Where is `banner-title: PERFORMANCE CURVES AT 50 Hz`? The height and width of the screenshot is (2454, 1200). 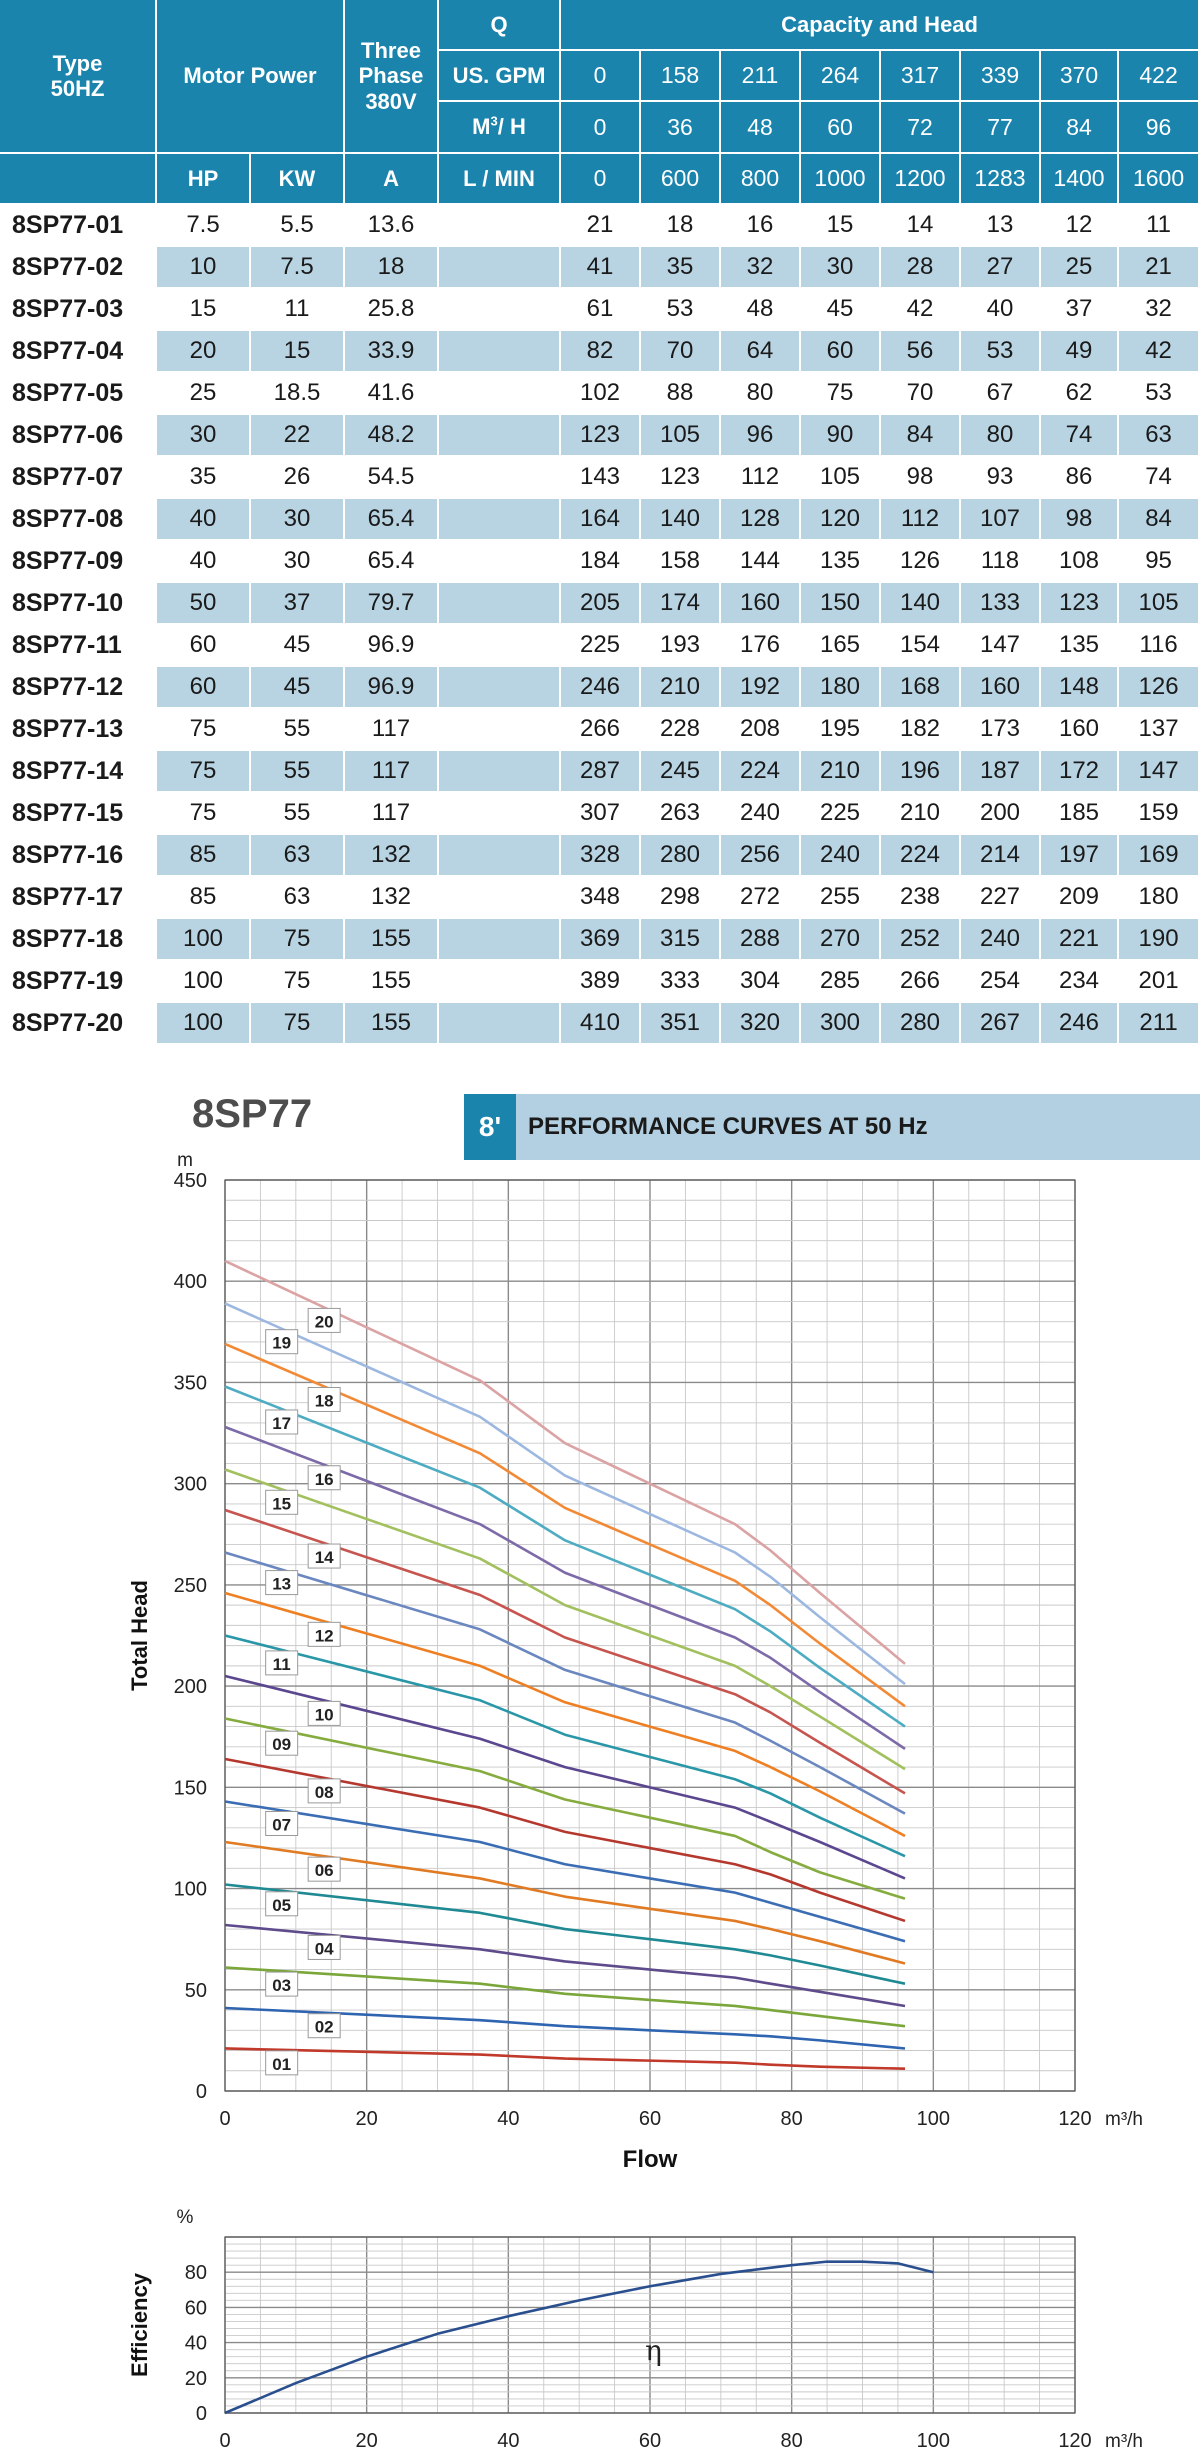
banner-title: PERFORMANCE CURVES AT 50 Hz is located at coordinates (728, 1126).